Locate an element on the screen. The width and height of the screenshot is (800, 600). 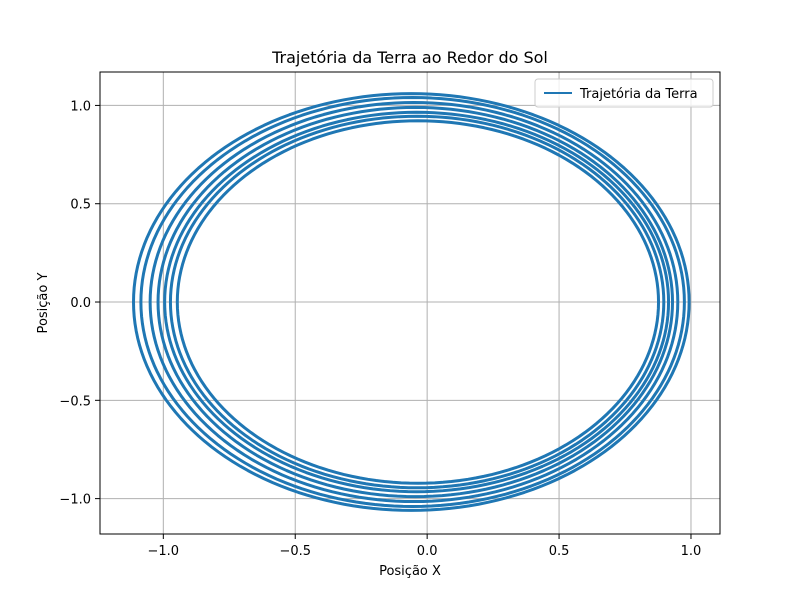
x-tick-label: −1.0 is located at coordinates (164, 551).